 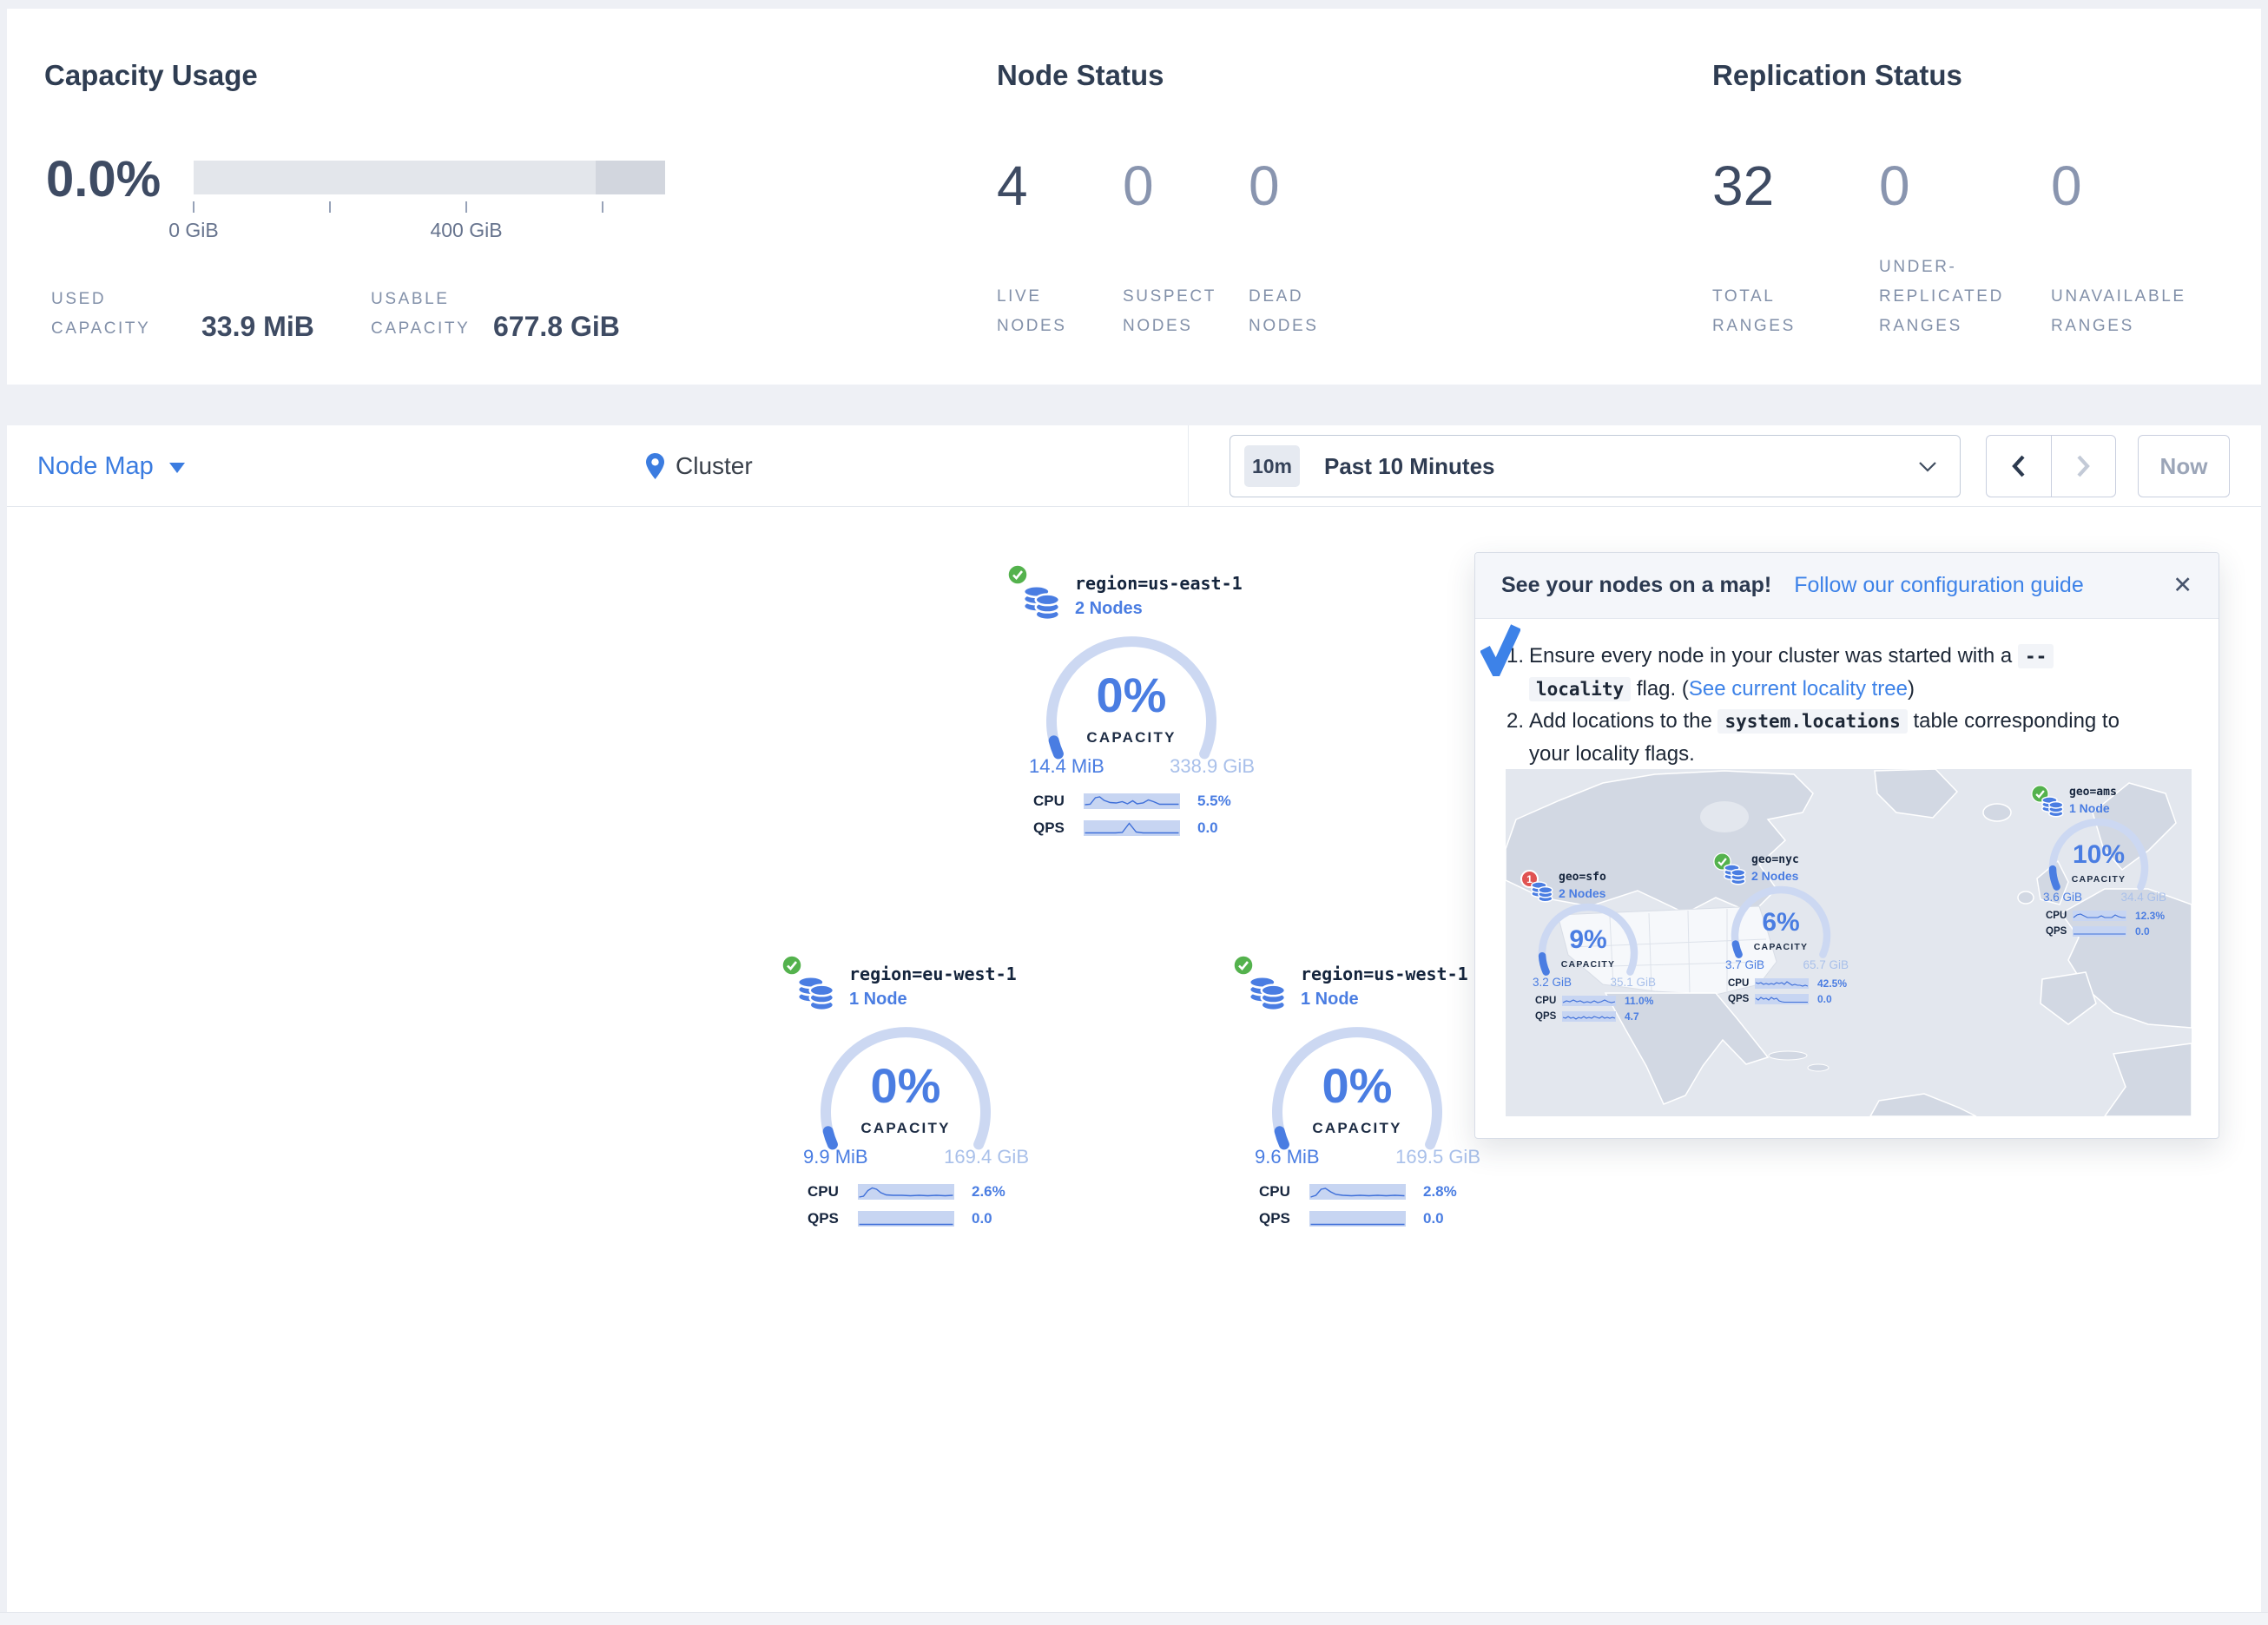 I want to click on unavailable-ranges-label: UNAVAILABLE RANGES, so click(x=2118, y=311).